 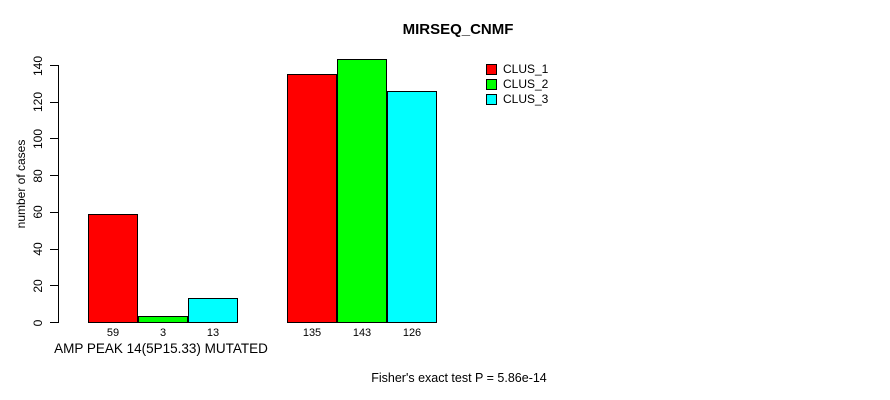 I want to click on legend-label: CLUS_2, so click(x=526, y=84).